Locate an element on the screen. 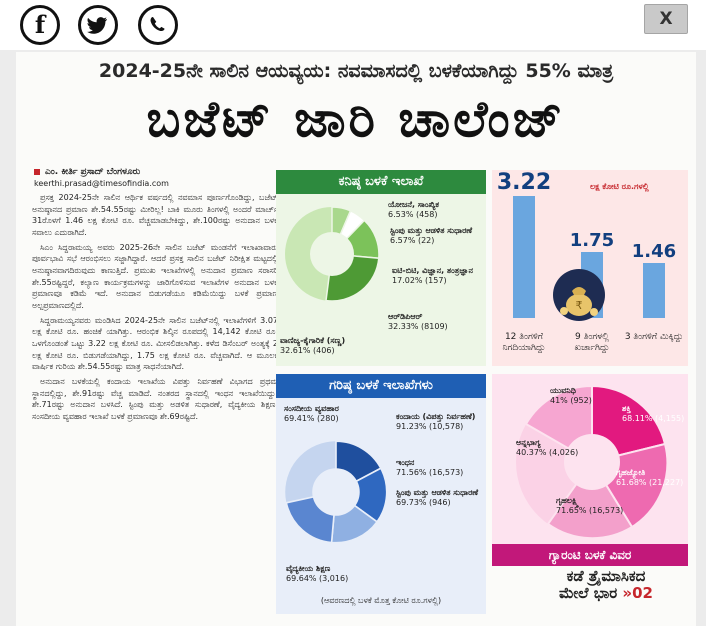 The width and height of the screenshot is (706, 626). top-panel-footnote: (ಆವರಣದಲ್ಲಿ ಬಳಕೆ ಮೊತ್ತ ಕೋಟಿ ರೂ.ಗಳಲ್ಲಿ) is located at coordinates (381, 600).